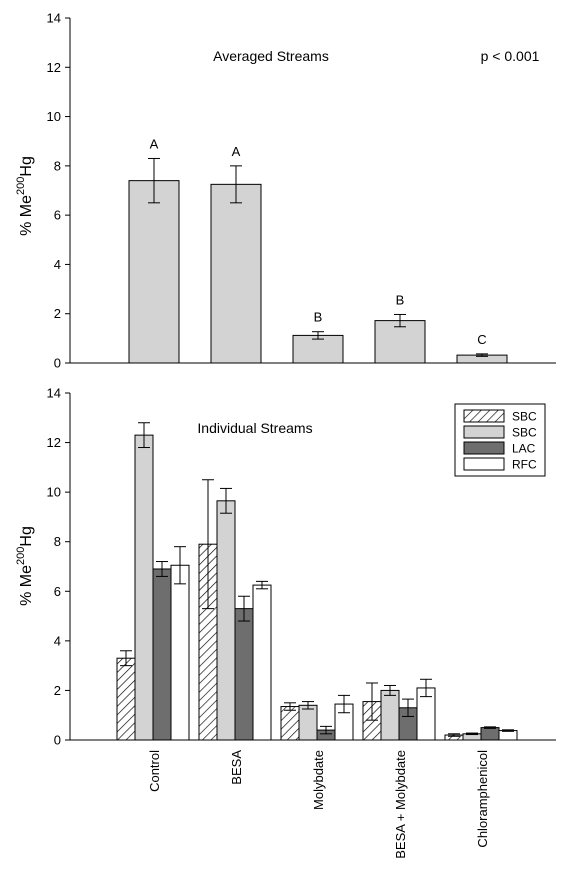  I want to click on bottom-y-tick-label: 2, so click(57, 690).